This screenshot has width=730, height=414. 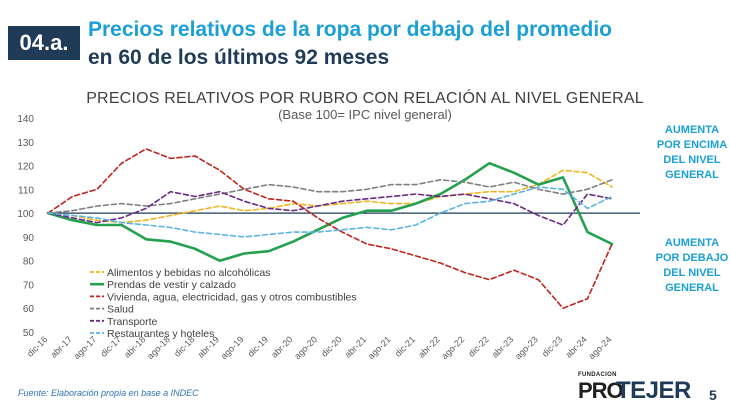 What do you see at coordinates (281, 346) in the screenshot?
I see `x-tick-label: abr-20` at bounding box center [281, 346].